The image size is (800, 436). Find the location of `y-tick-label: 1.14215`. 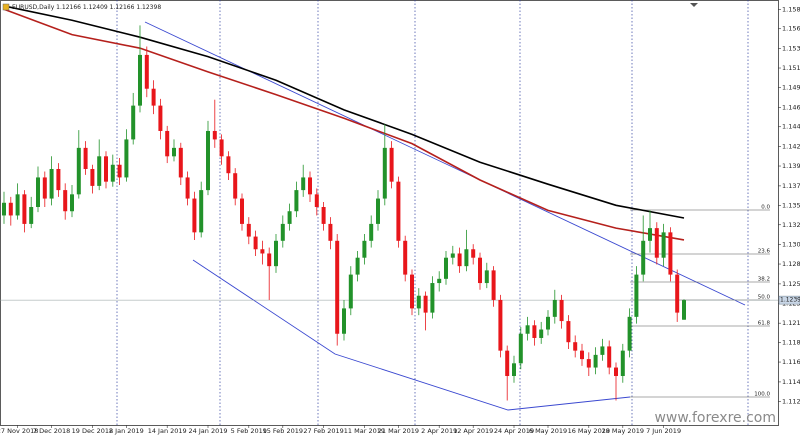

y-tick-label: 1.14215 is located at coordinates (791, 147).